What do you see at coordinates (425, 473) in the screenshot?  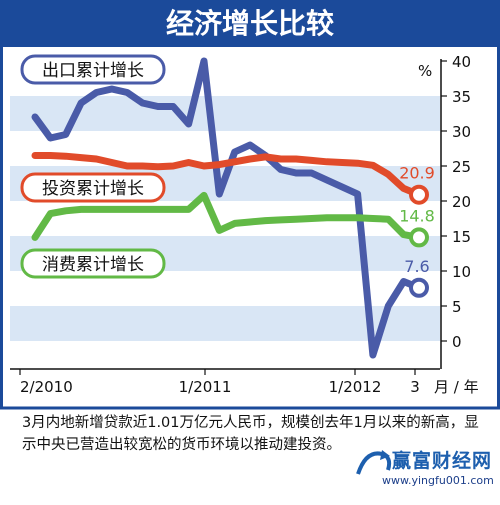 I see `watermark: 赢富财经网 www.yingfu001.com` at bounding box center [425, 473].